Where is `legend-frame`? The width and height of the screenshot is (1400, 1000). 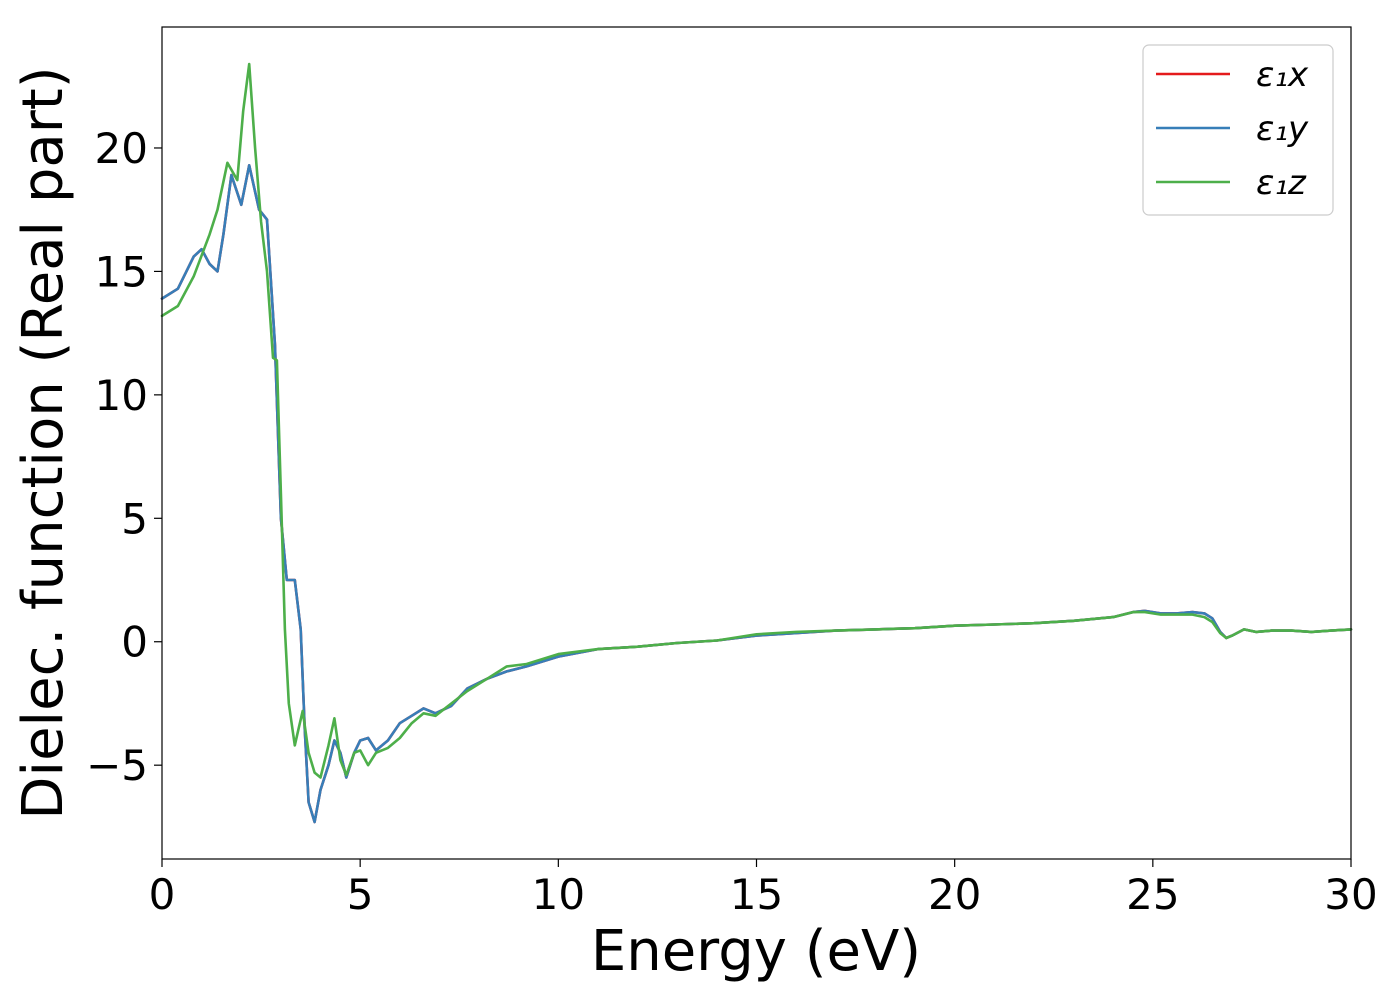 legend-frame is located at coordinates (1238, 130).